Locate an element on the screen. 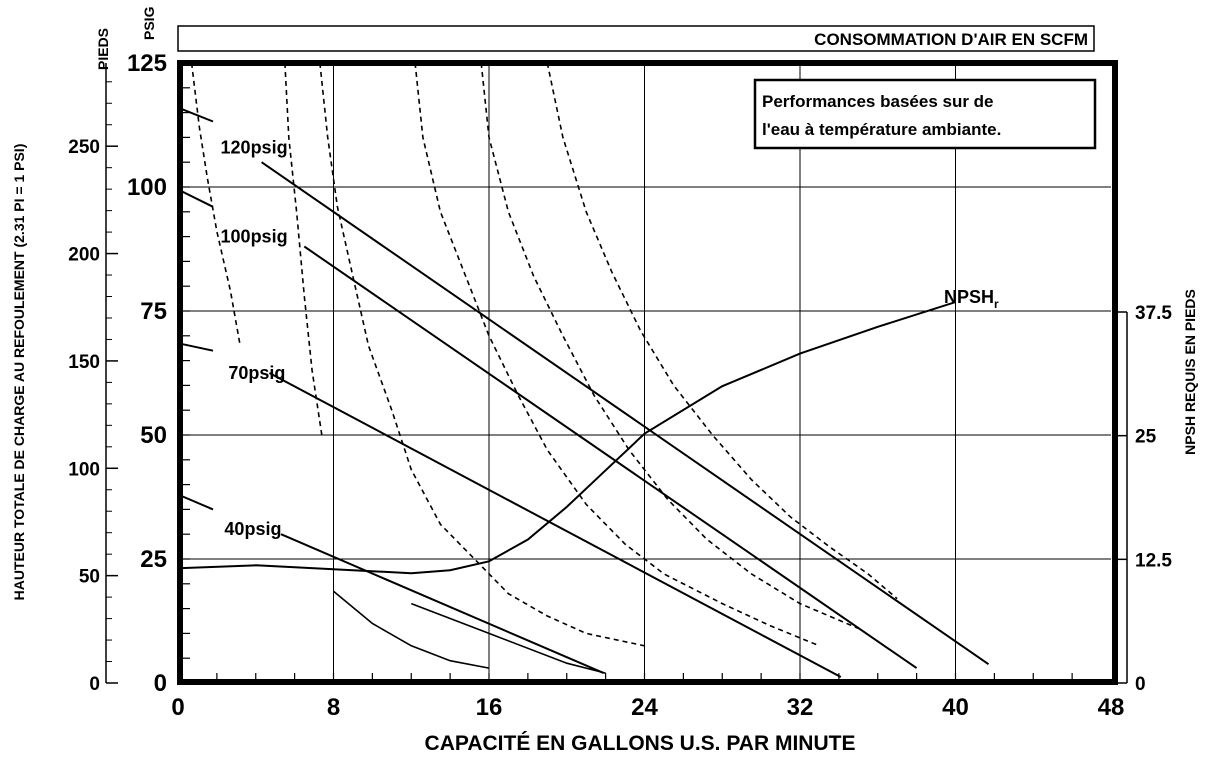 The height and width of the screenshot is (765, 1205). psi-tick-label: 0 is located at coordinates (160, 683).